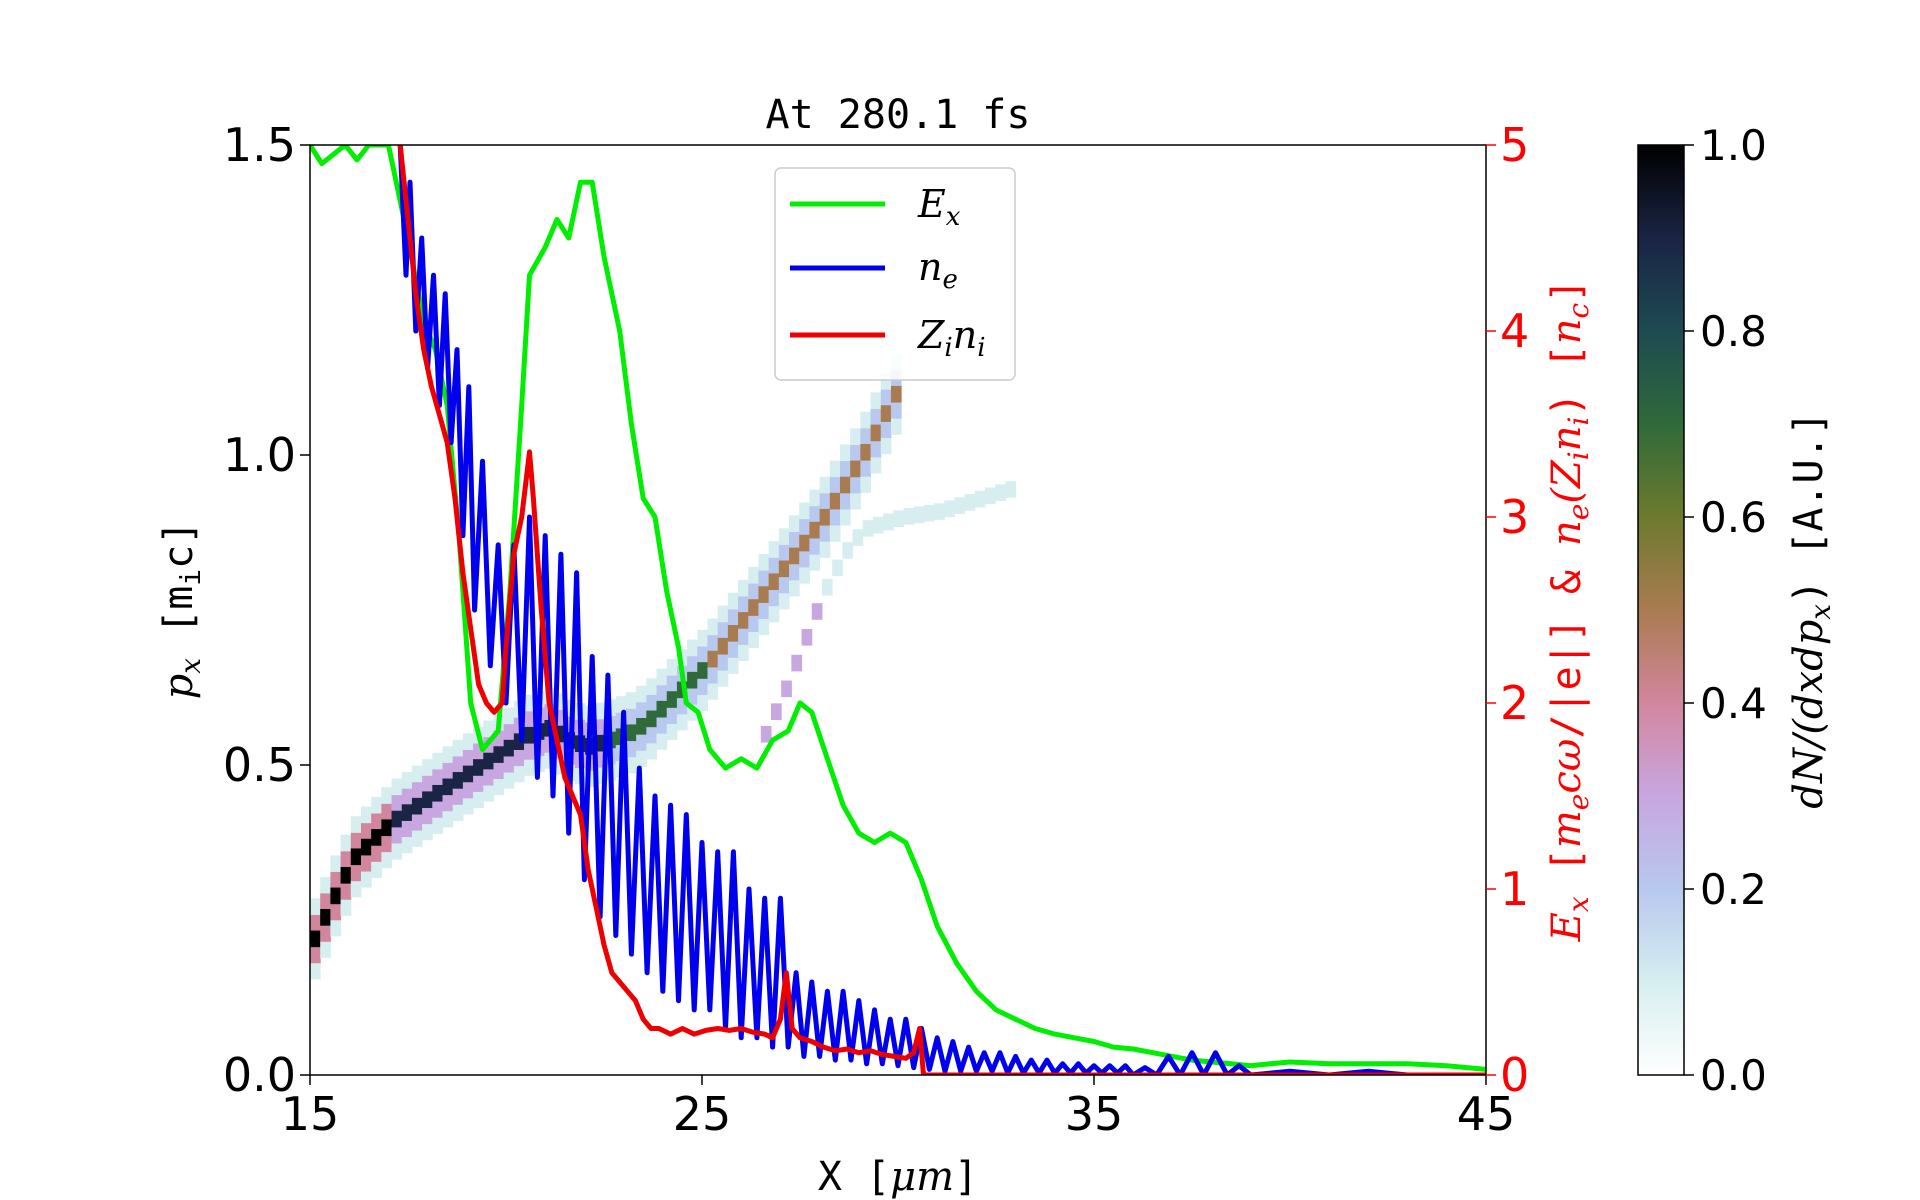 This screenshot has height=1200, width=1920. What do you see at coordinates (1733, 145) in the screenshot?
I see `colorbar-tick-label: 1.0` at bounding box center [1733, 145].